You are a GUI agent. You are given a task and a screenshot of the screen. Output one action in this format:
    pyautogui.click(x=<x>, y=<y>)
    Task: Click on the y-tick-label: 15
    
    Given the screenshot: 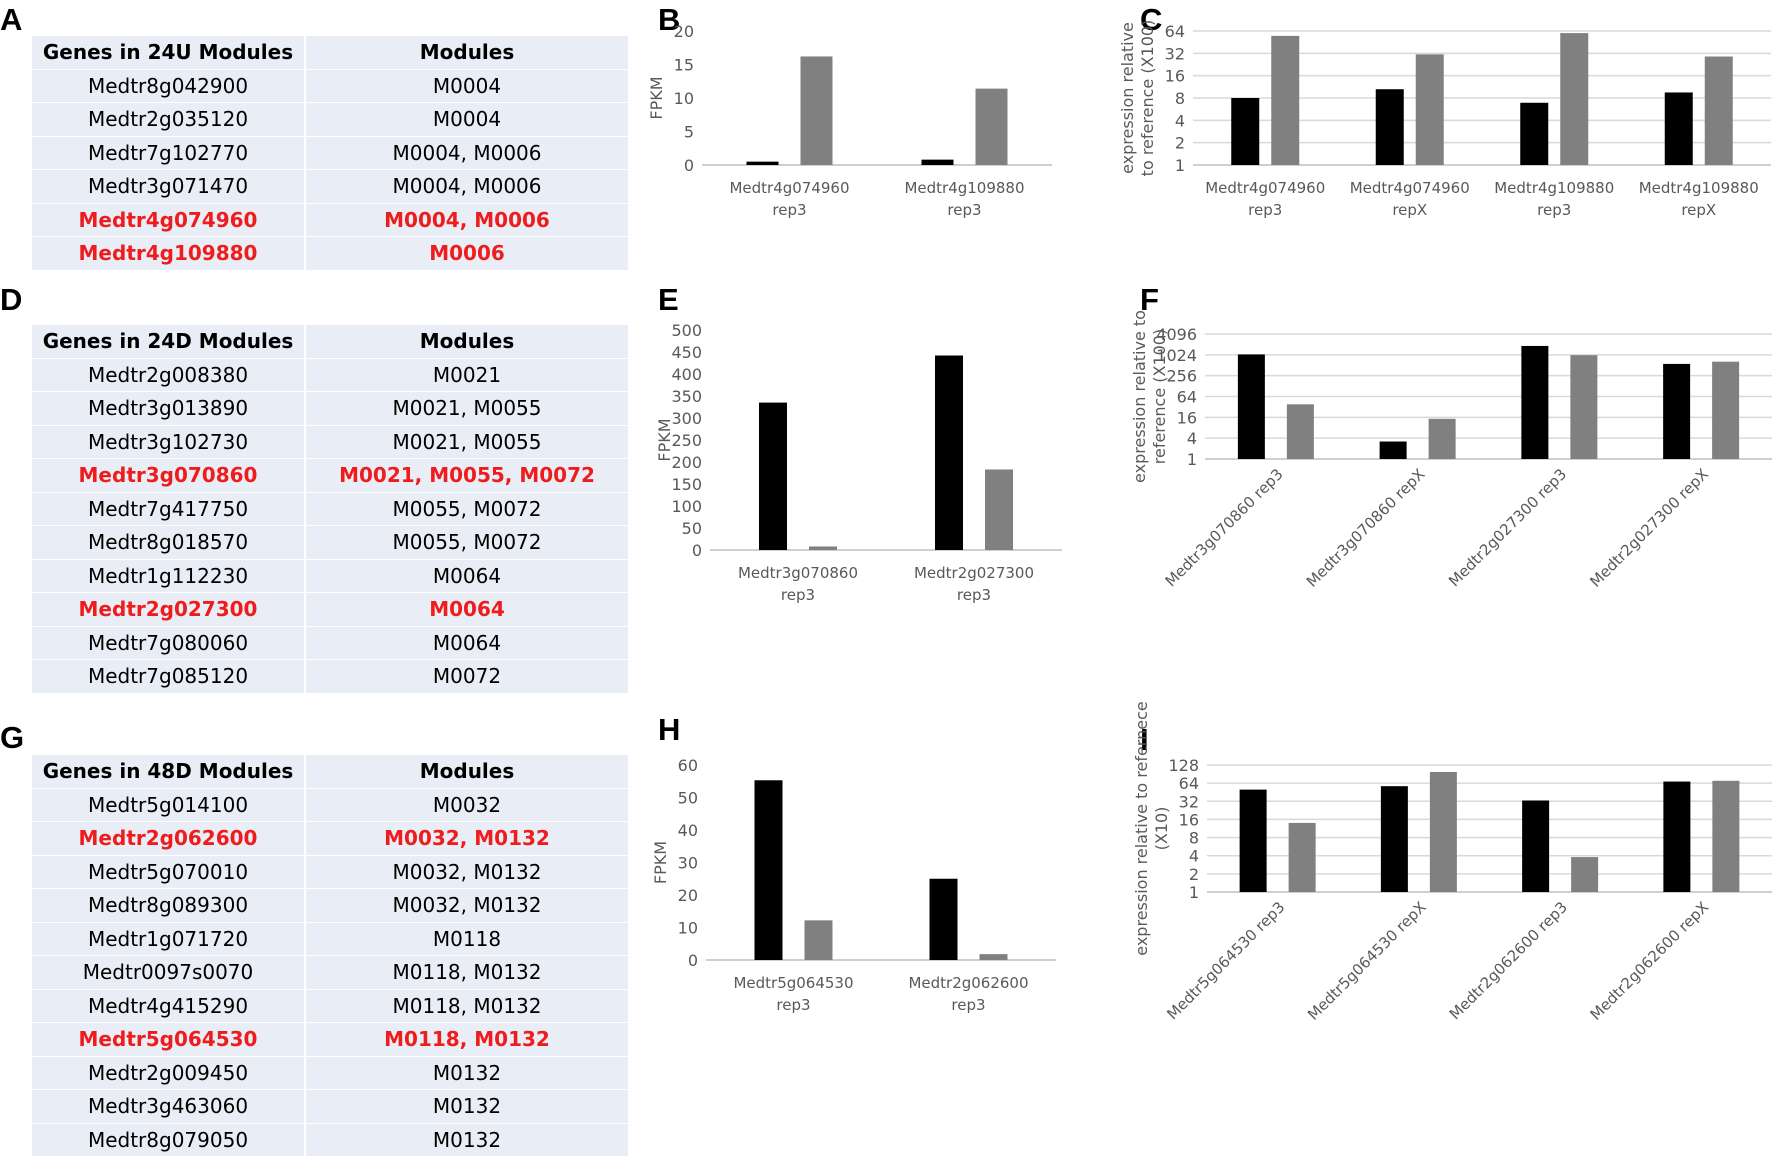 What is the action you would take?
    pyautogui.click(x=684, y=65)
    